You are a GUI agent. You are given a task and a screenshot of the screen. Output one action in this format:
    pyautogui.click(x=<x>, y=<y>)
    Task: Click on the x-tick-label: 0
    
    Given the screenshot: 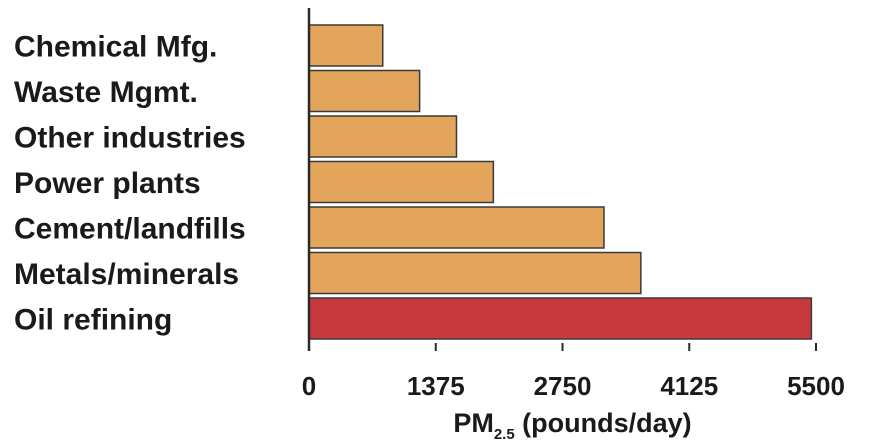 What is the action you would take?
    pyautogui.click(x=309, y=386)
    